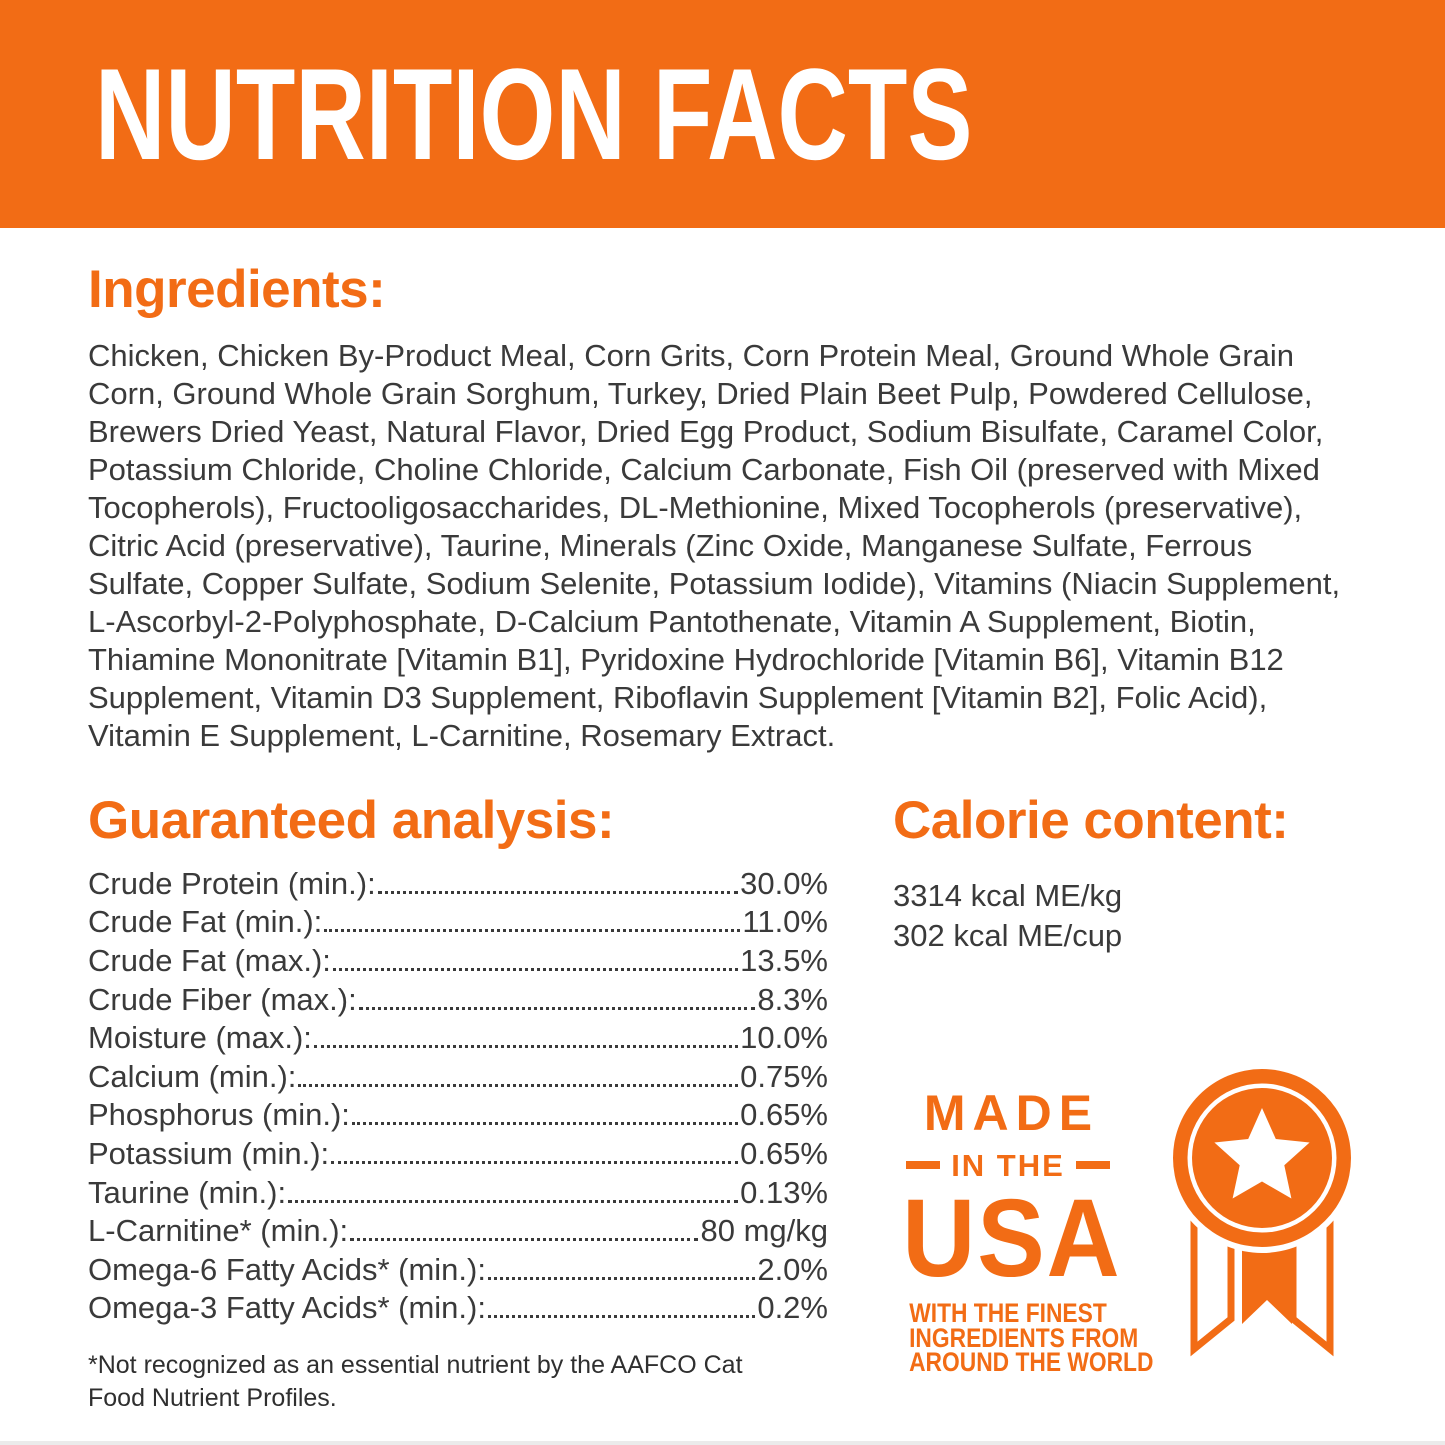  What do you see at coordinates (458, 1194) in the screenshot?
I see `analysis-row: Taurine (min.): 0.13%` at bounding box center [458, 1194].